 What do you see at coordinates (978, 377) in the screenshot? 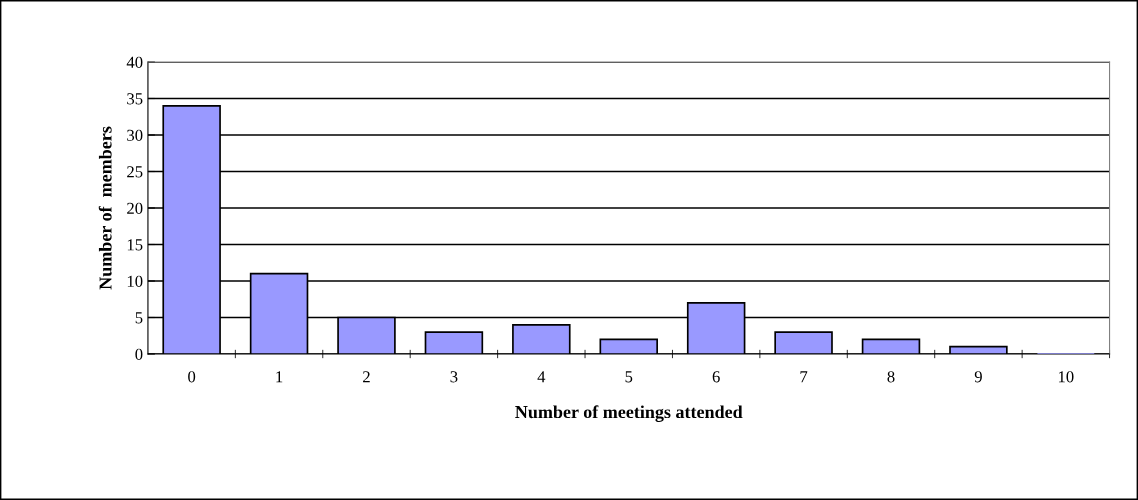
I see `x-tick-label: 9` at bounding box center [978, 377].